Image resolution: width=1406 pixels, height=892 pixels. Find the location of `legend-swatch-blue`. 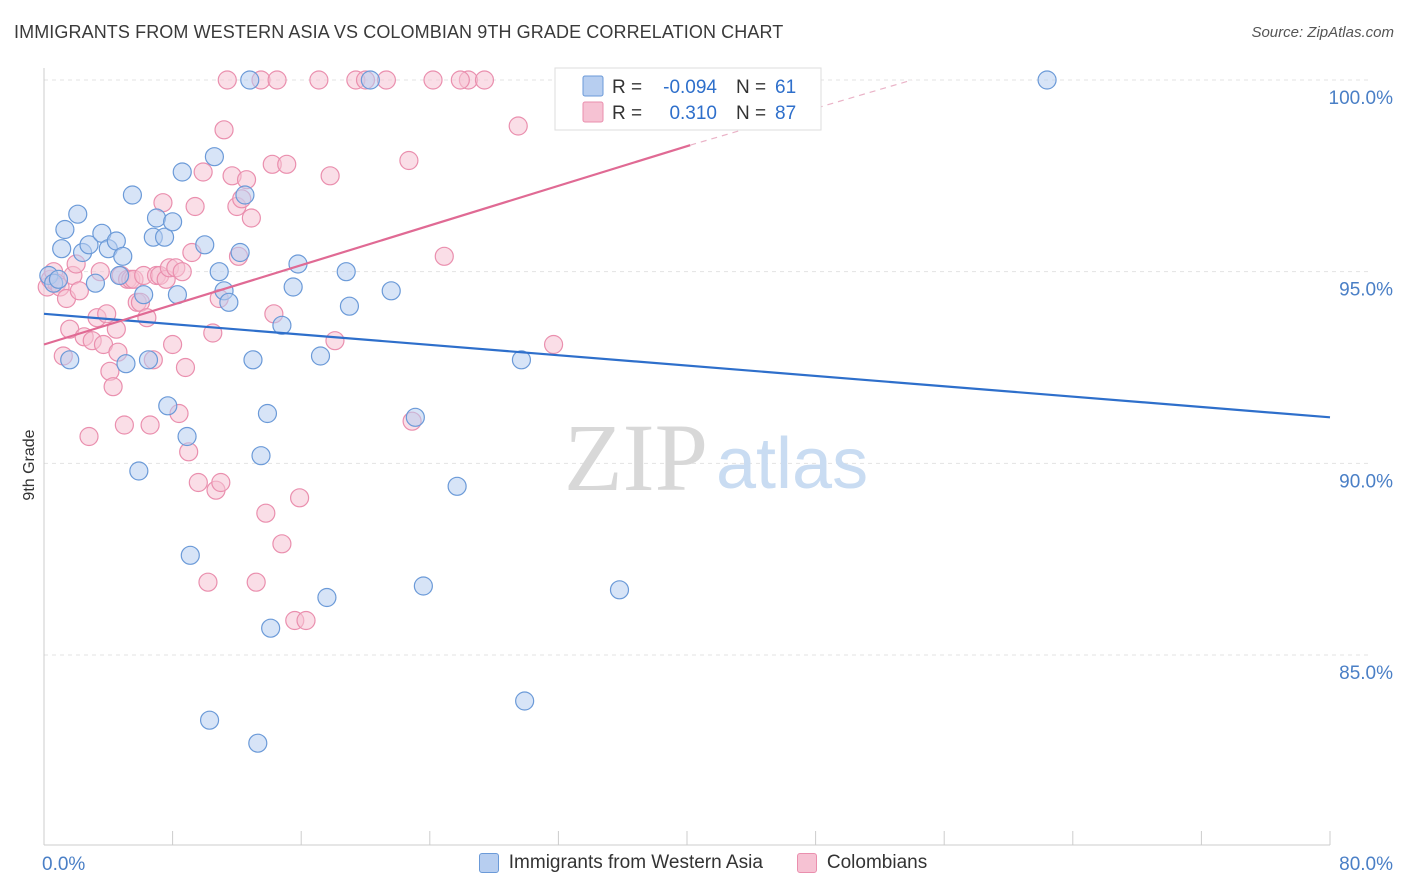

legend-swatch-blue is located at coordinates (593, 86).